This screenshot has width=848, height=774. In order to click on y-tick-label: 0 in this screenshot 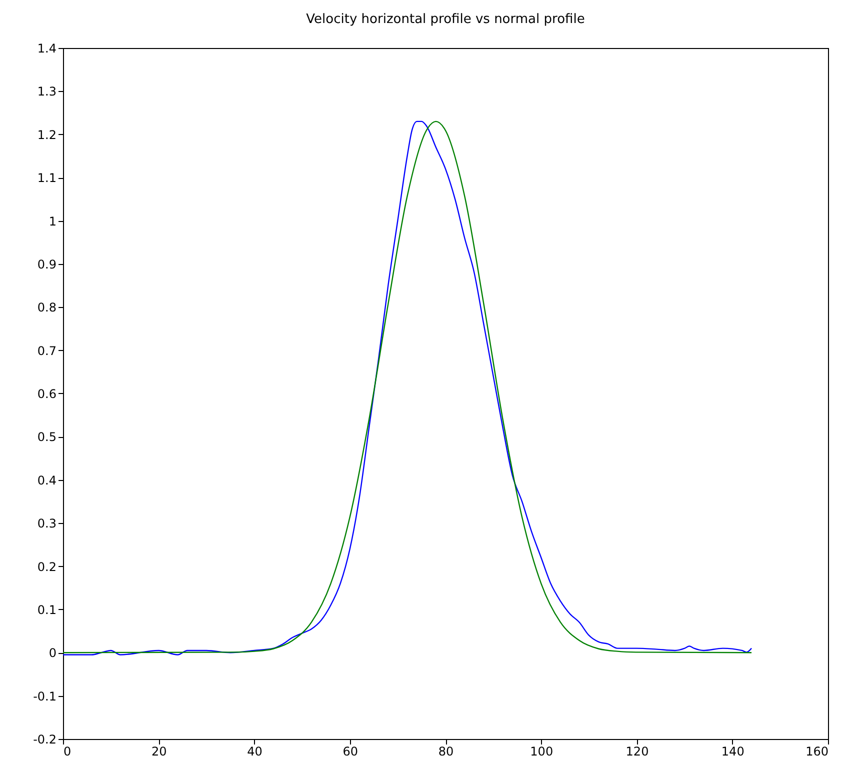, I will do `click(52, 653)`.